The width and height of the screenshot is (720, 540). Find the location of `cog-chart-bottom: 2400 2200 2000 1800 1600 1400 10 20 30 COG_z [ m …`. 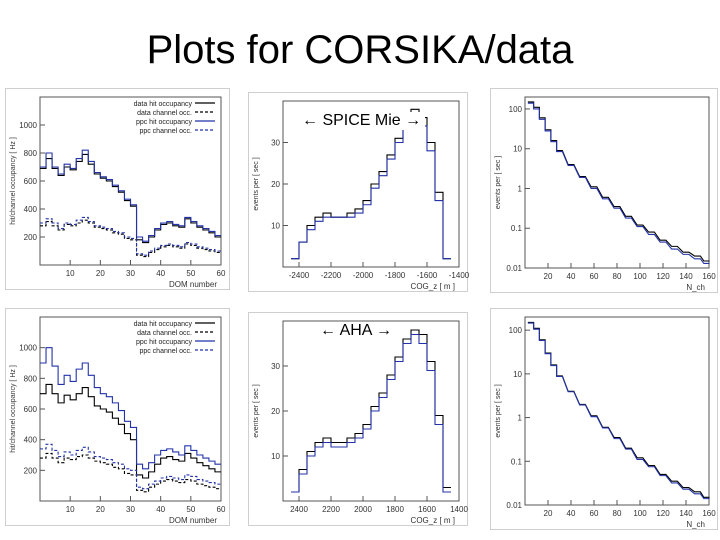

cog-chart-bottom: 2400 2200 2000 1800 1600 1400 10 20 30 COG_z [ m … is located at coordinates (360, 422).